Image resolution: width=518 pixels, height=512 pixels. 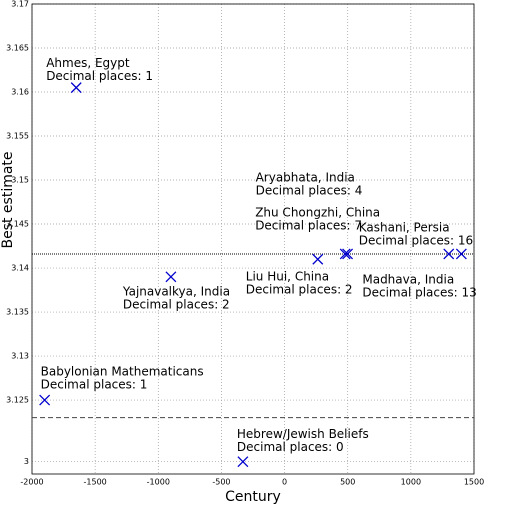 I want to click on x-tick-label: -2000, so click(x=31, y=482).